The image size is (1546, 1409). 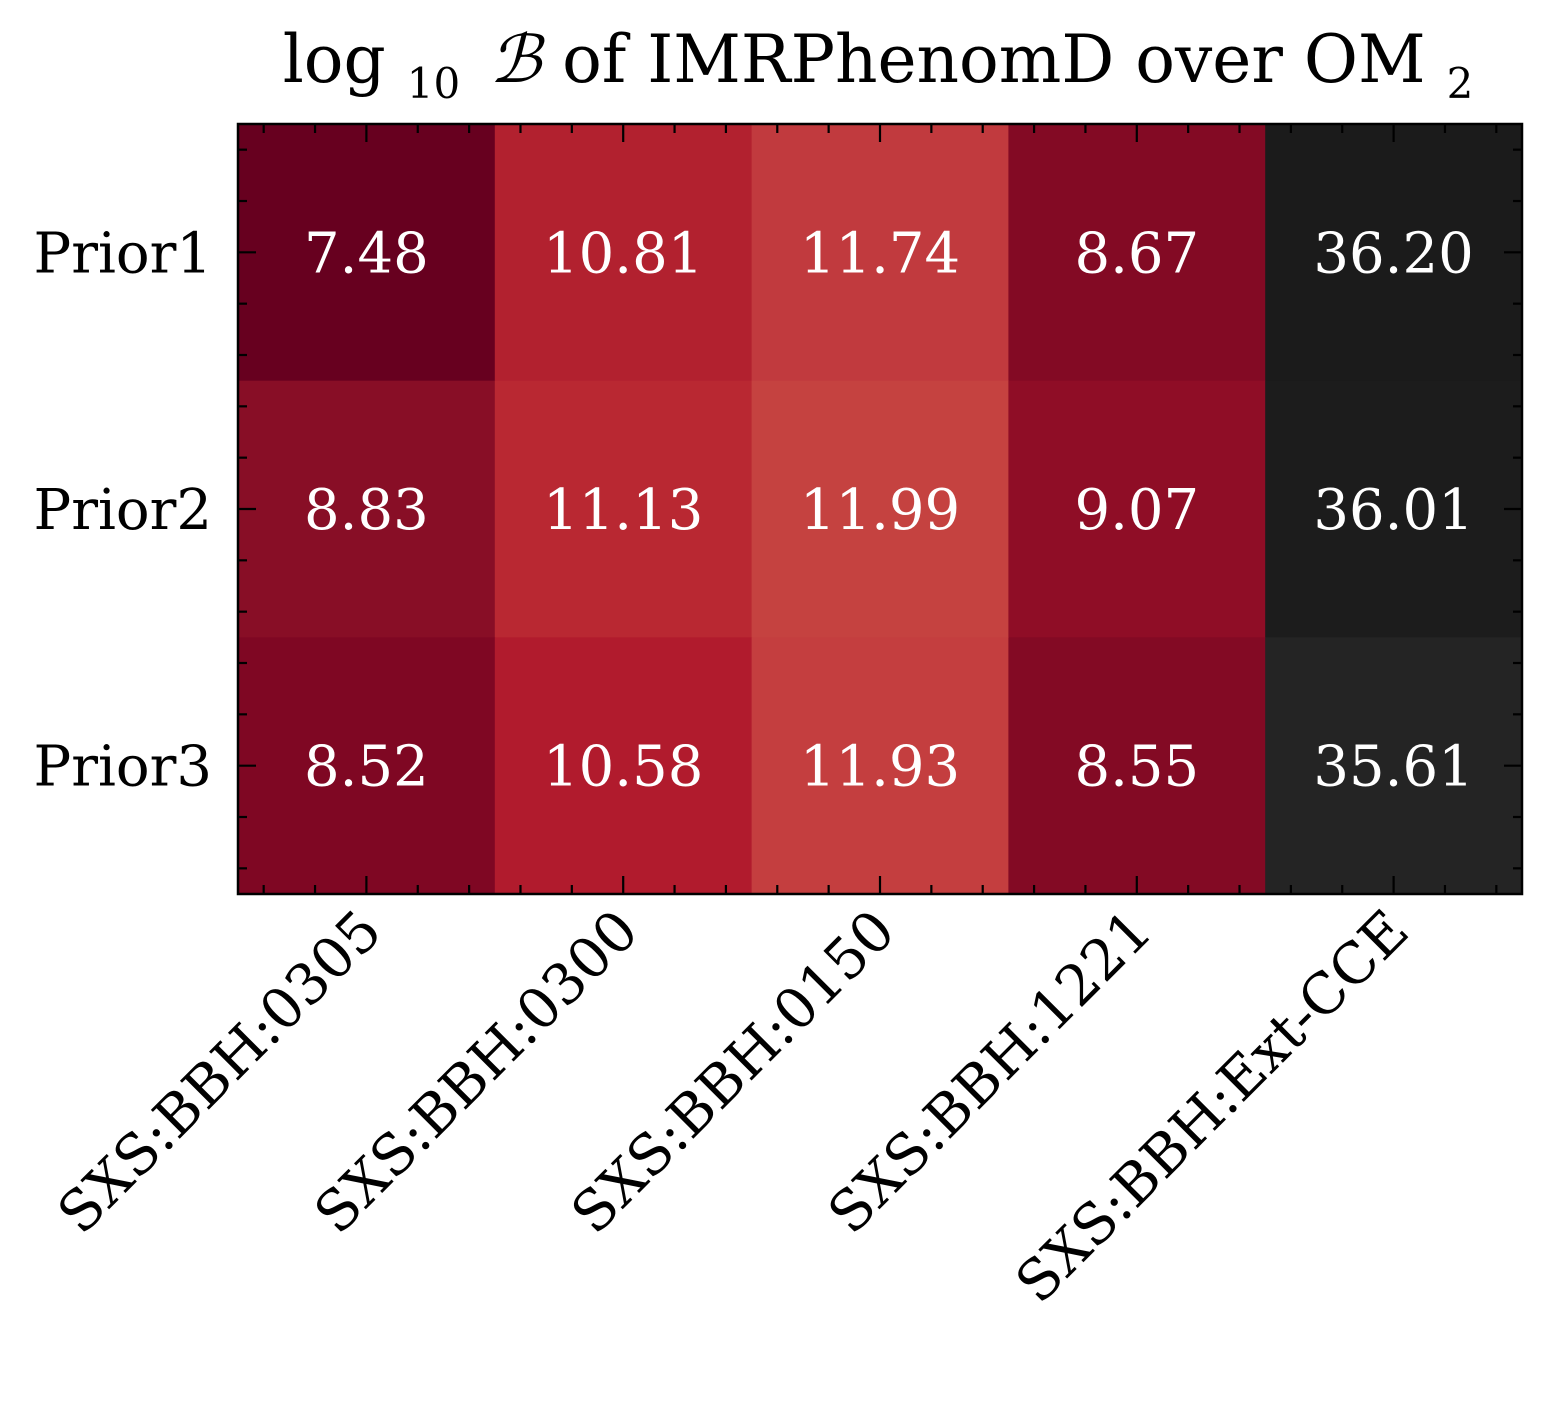 I want to click on cell-value-label: 10.58, so click(x=623, y=767).